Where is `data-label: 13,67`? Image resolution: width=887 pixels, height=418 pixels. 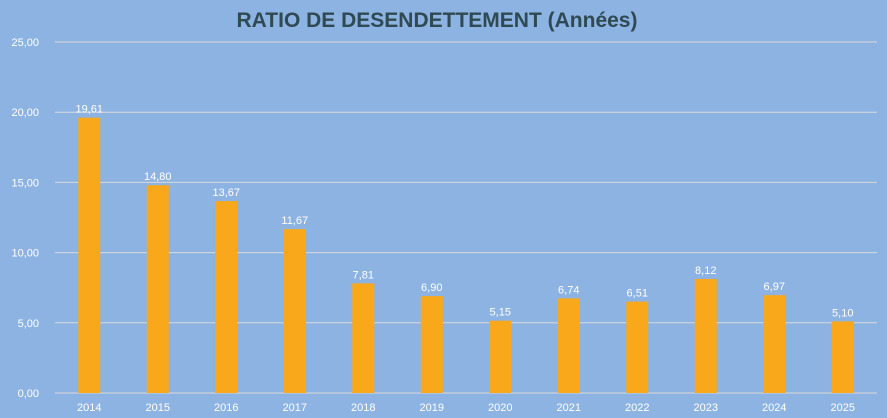
data-label: 13,67 is located at coordinates (226, 193).